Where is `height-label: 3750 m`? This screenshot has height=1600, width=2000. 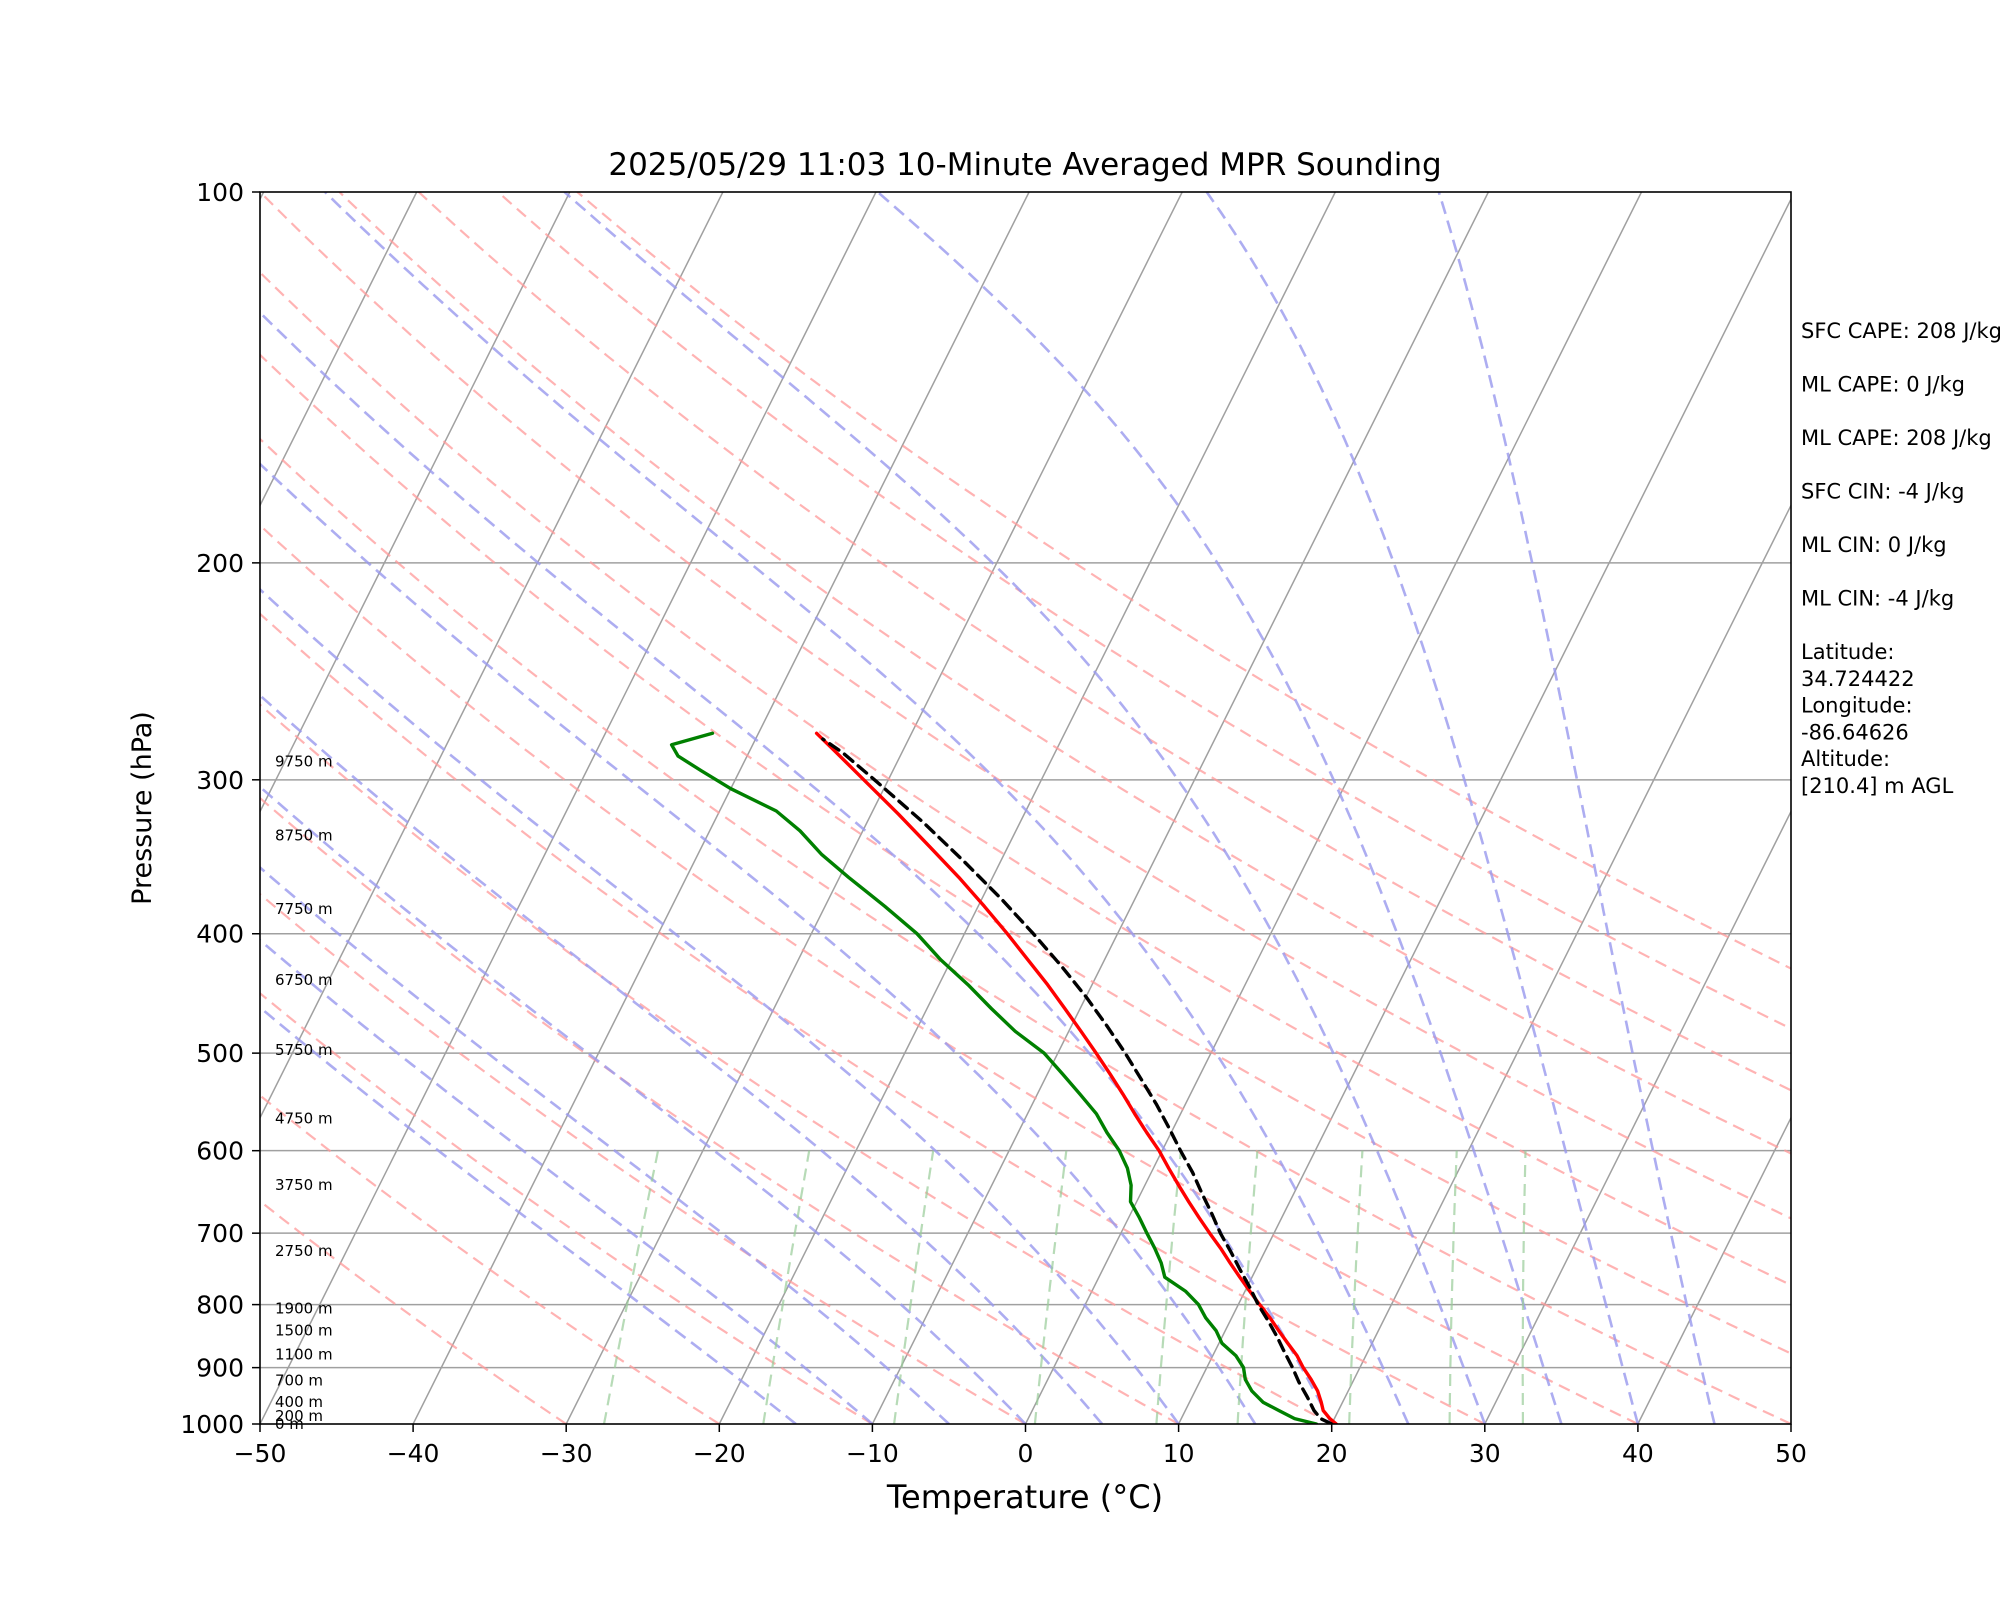 height-label: 3750 m is located at coordinates (304, 1185).